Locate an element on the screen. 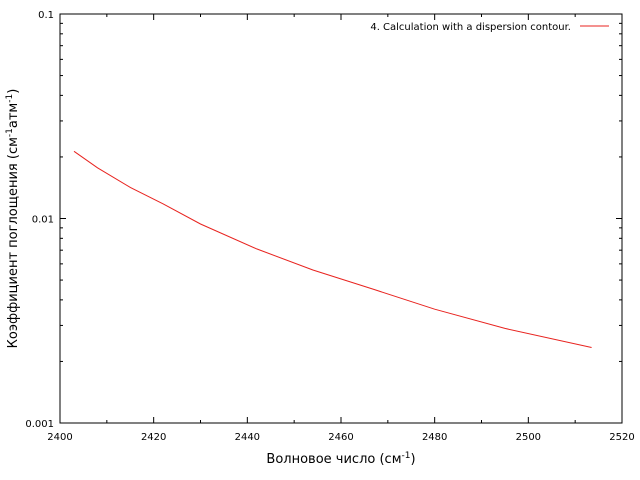 This screenshot has width=640, height=480. x-tick-label: 2480 is located at coordinates (434, 437).